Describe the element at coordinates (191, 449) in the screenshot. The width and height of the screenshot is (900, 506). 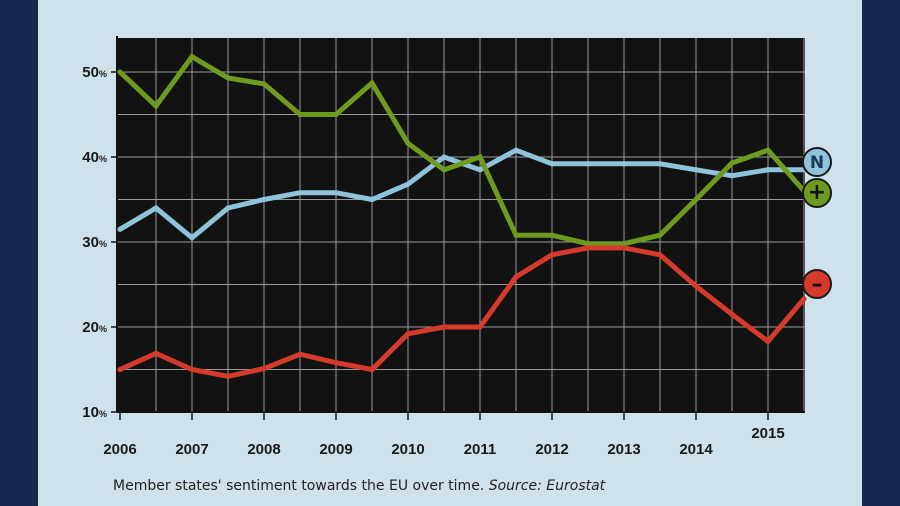
I see `x-tick-label: 2007` at that location.